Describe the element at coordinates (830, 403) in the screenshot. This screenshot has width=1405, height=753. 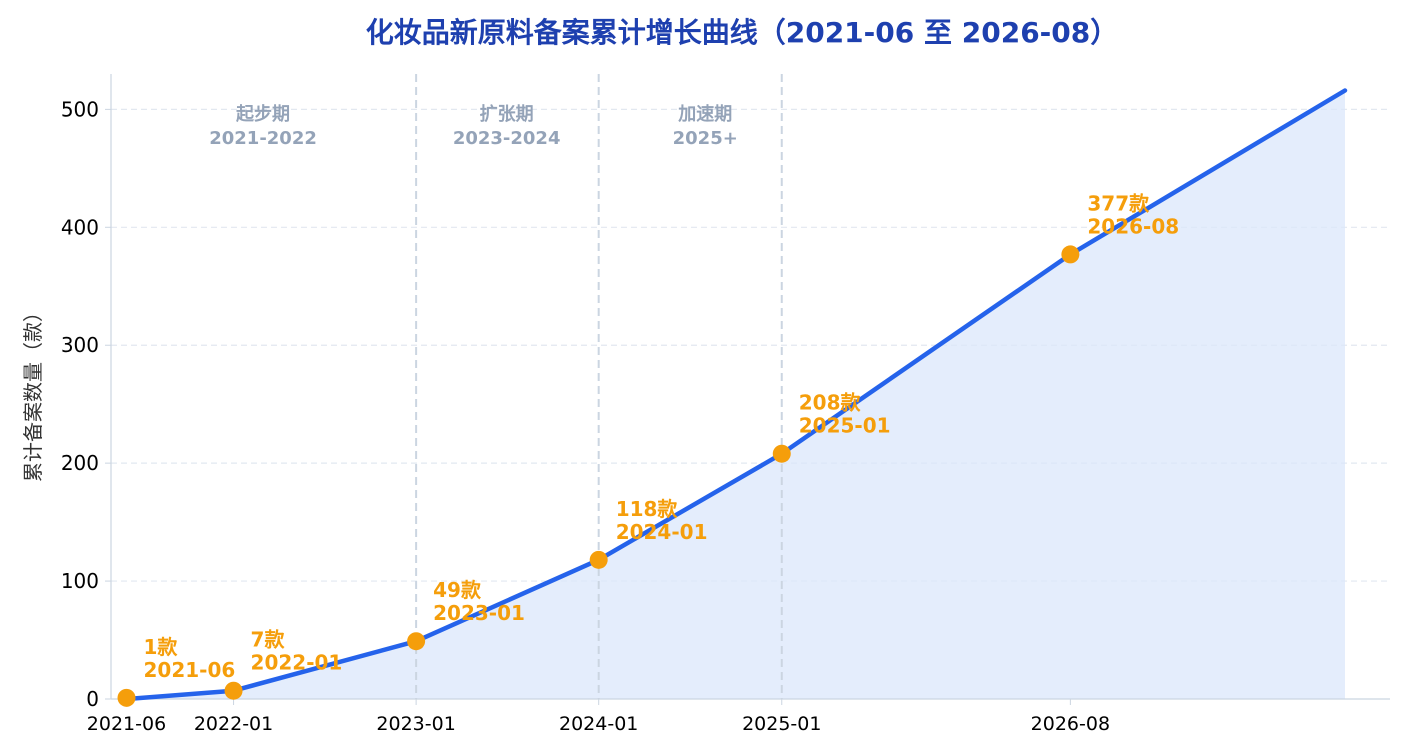
I see `point-value-label: 208款` at that location.